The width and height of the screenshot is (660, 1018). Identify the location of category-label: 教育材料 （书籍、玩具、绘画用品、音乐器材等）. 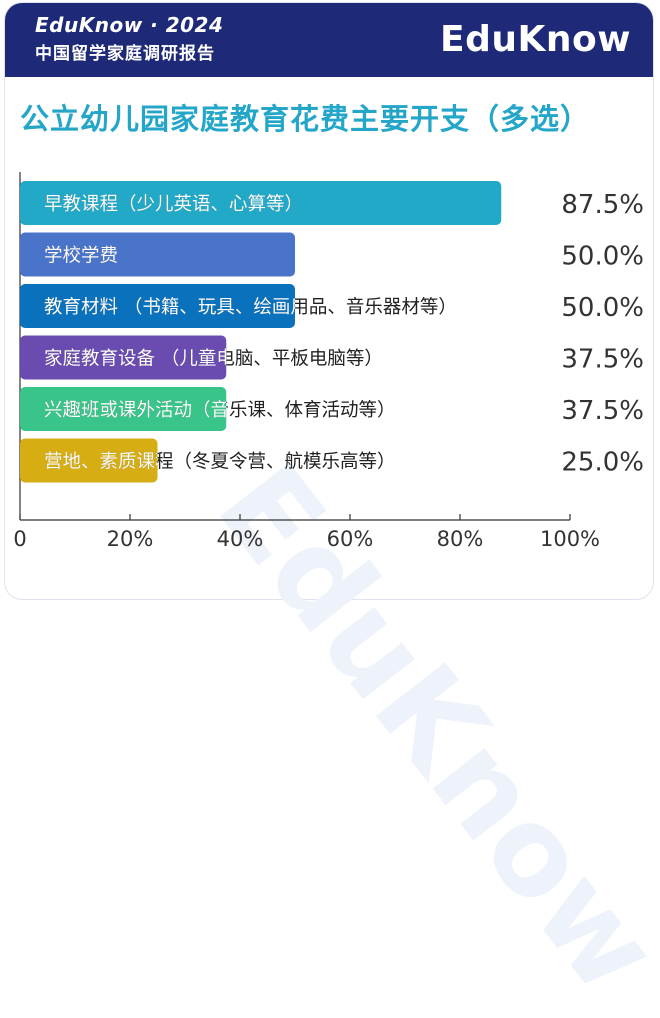
(250, 307).